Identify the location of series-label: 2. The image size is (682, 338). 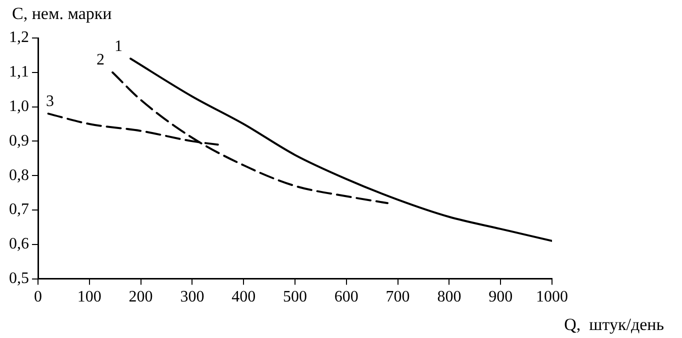
(100, 60).